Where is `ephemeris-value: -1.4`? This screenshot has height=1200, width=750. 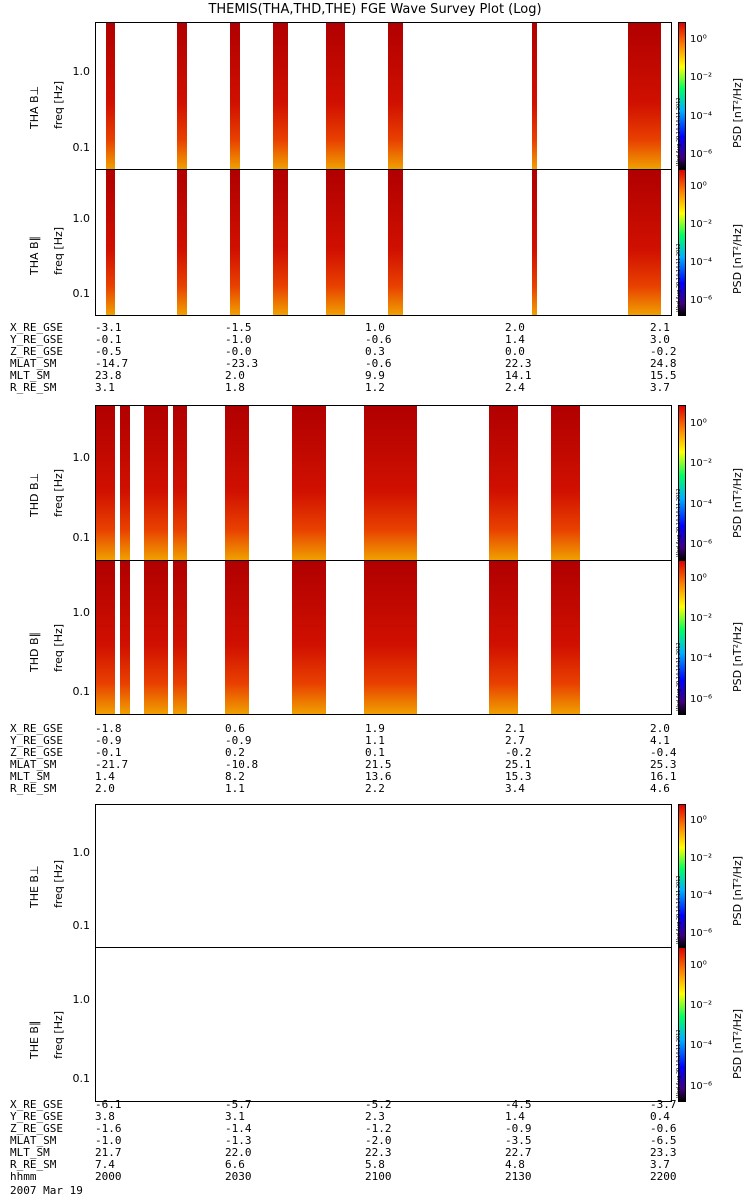 ephemeris-value: -1.4 is located at coordinates (238, 1128).